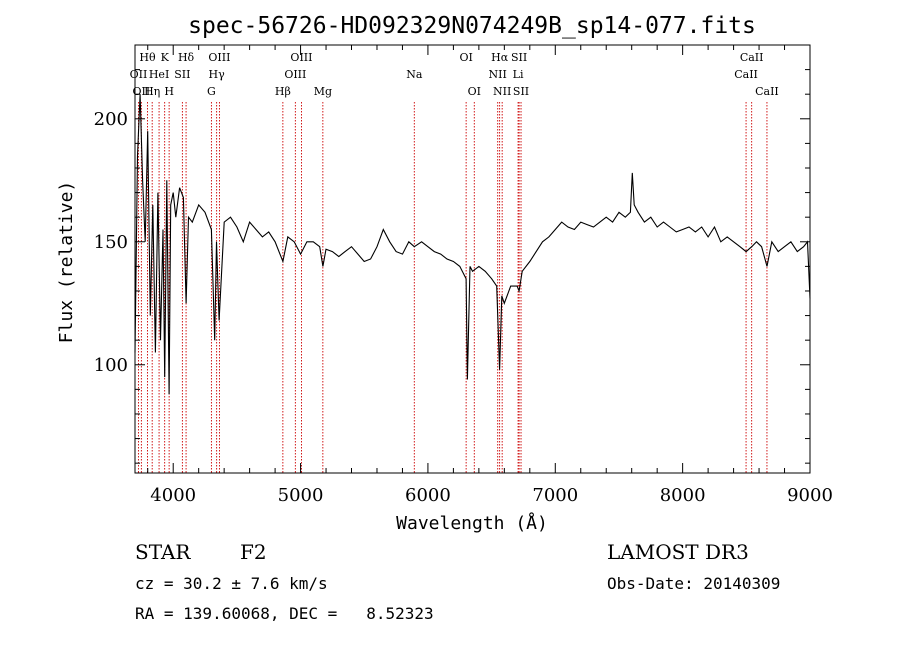  What do you see at coordinates (472, 523) in the screenshot?
I see `x-axis-label: Wavelength (Å)` at bounding box center [472, 523].